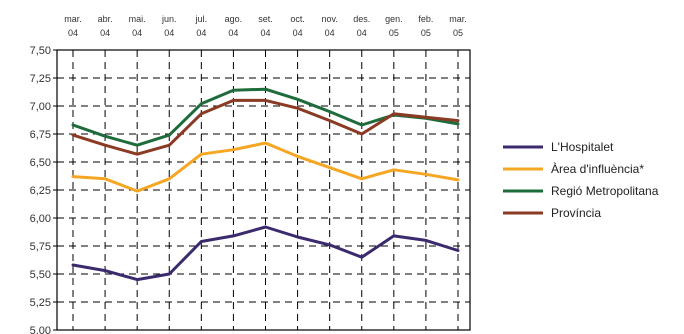  I want to click on y-tick-label: 7,50, so click(40, 51).